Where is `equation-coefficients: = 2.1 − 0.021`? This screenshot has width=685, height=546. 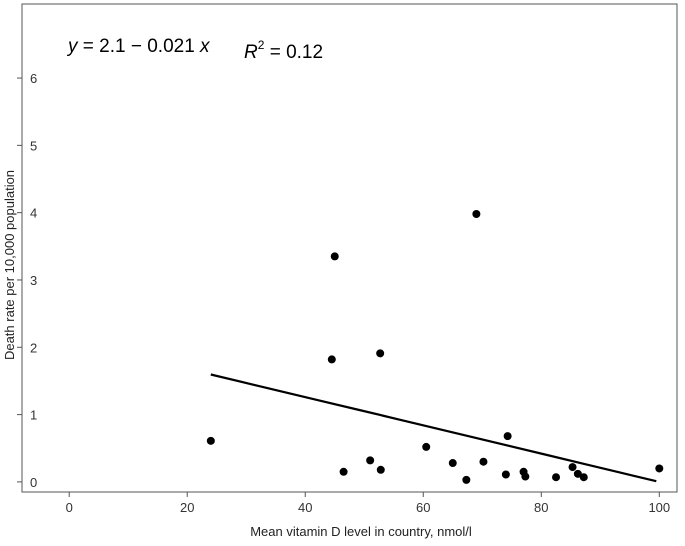
equation-coefficients: = 2.1 − 0.021 is located at coordinates (139, 46).